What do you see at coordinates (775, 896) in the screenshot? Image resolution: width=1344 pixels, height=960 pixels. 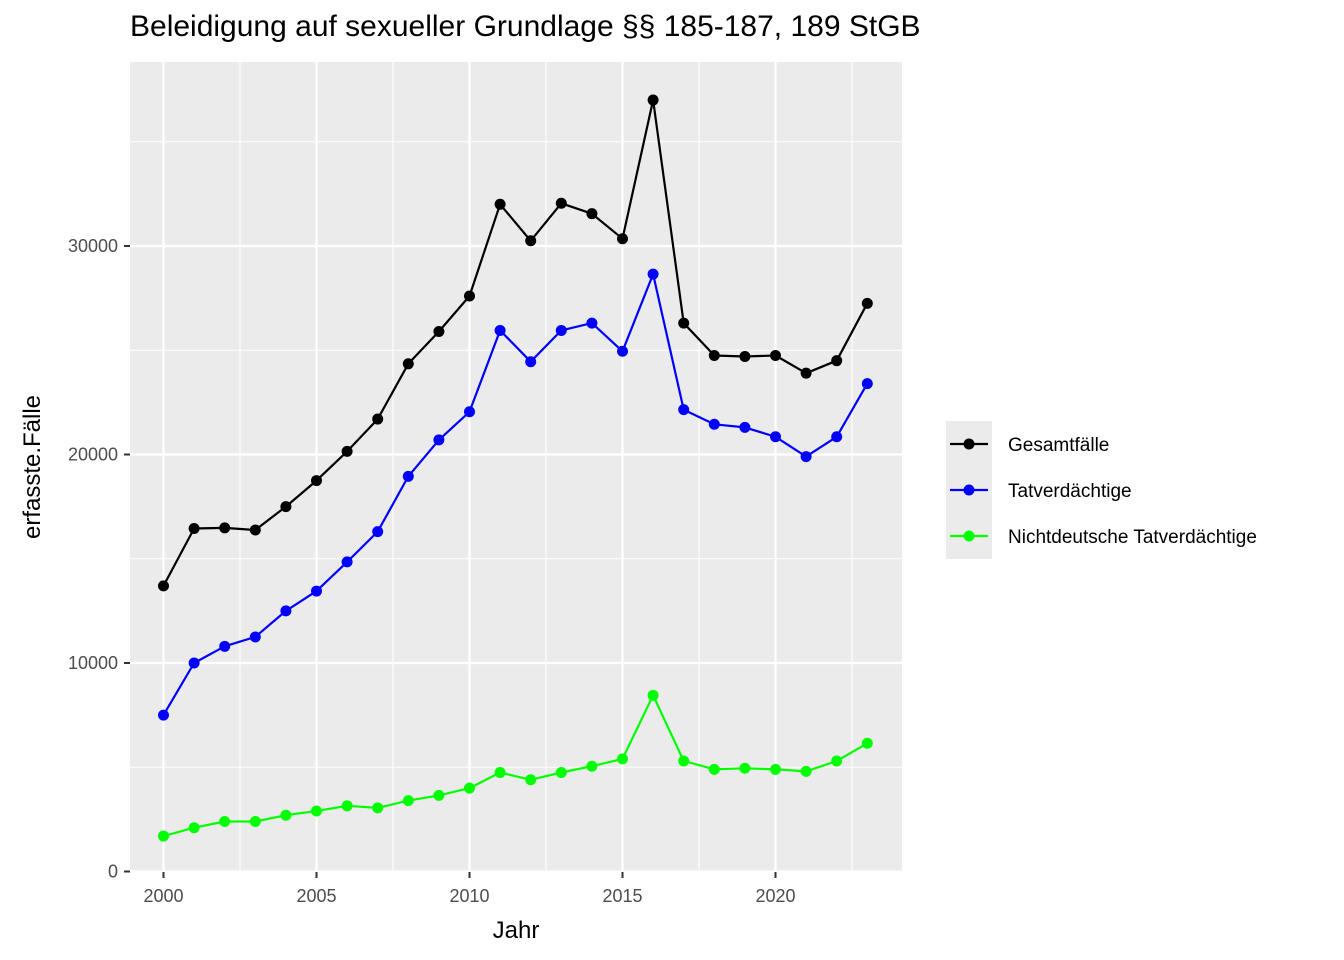 I see `x-tick-label: 2020` at bounding box center [775, 896].